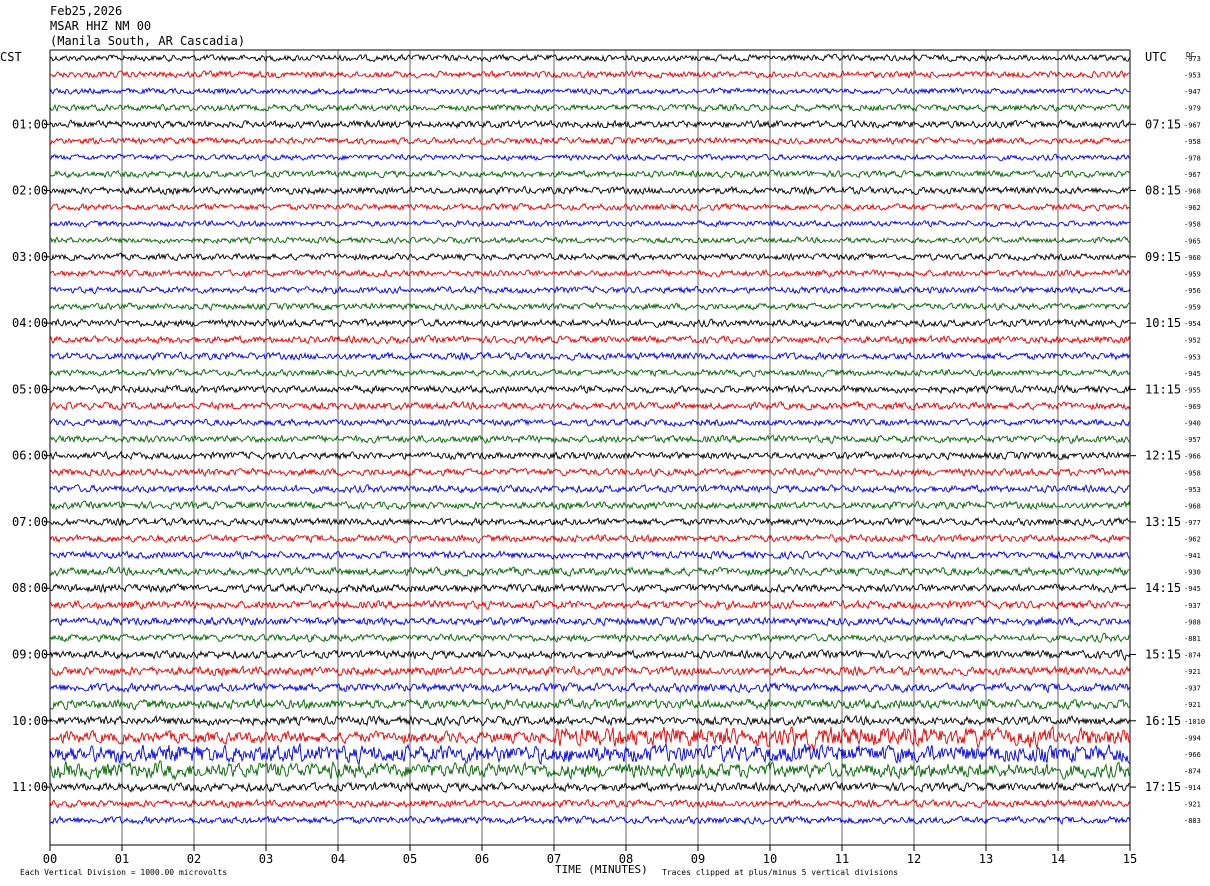 This screenshot has width=1210, height=886. Describe the element at coordinates (30, 456) in the screenshot. I see `left-time-label: 06:00` at that location.